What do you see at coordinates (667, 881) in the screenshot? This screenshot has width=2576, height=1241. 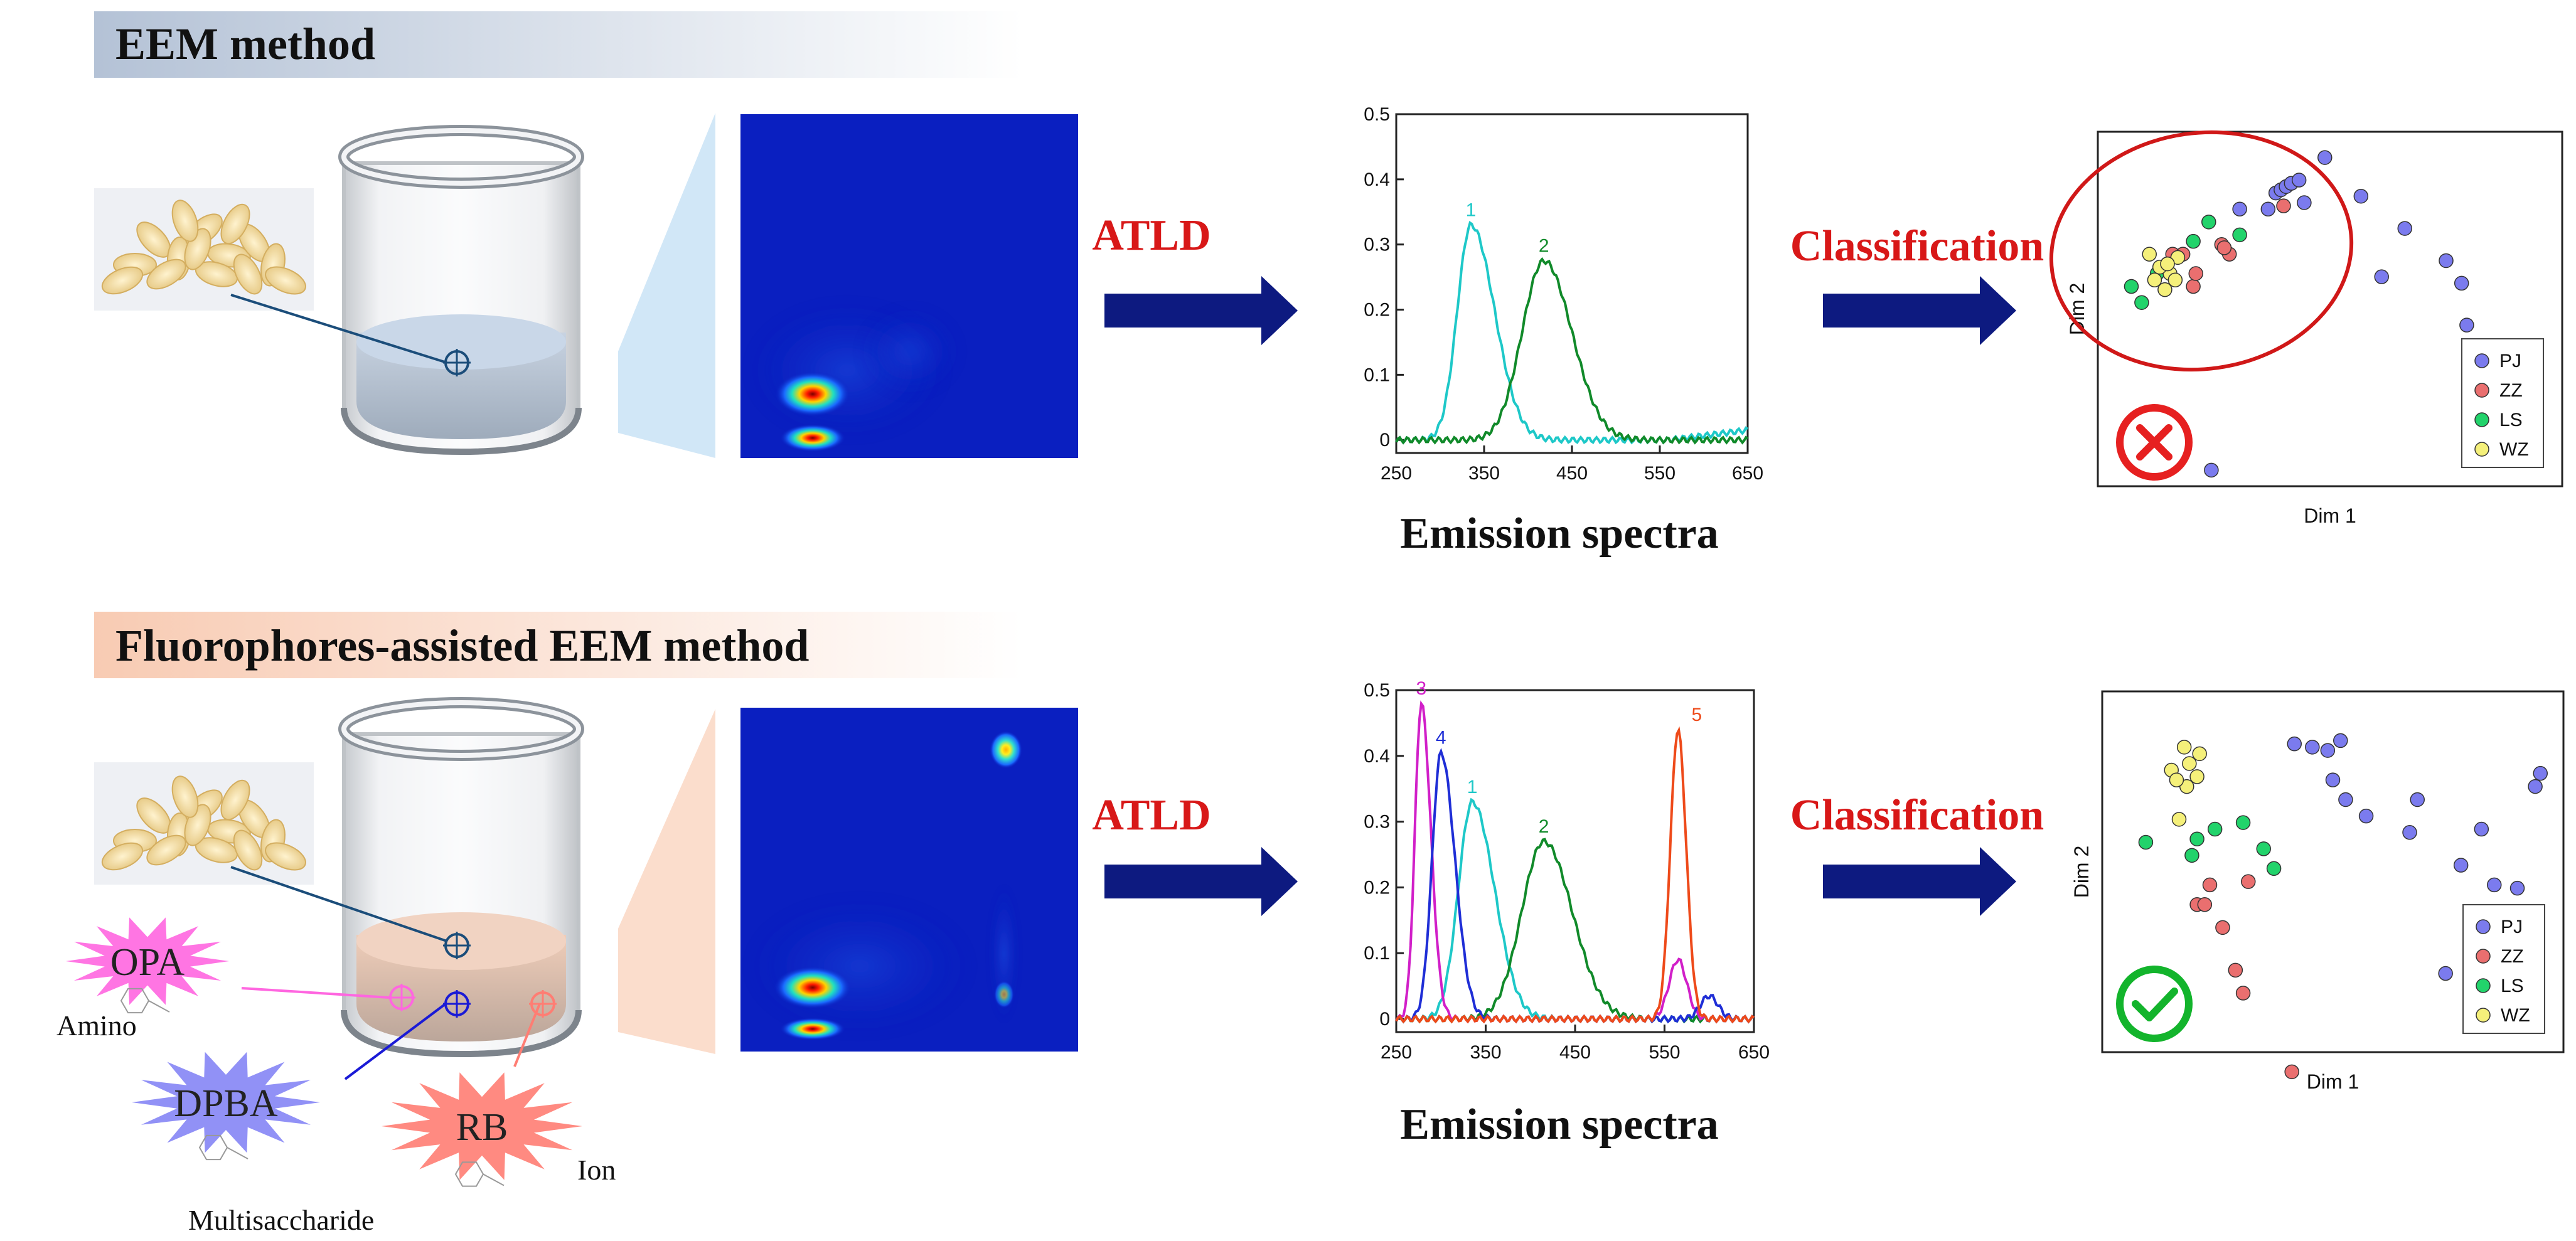 I see `zoom-wedge-bottom` at bounding box center [667, 881].